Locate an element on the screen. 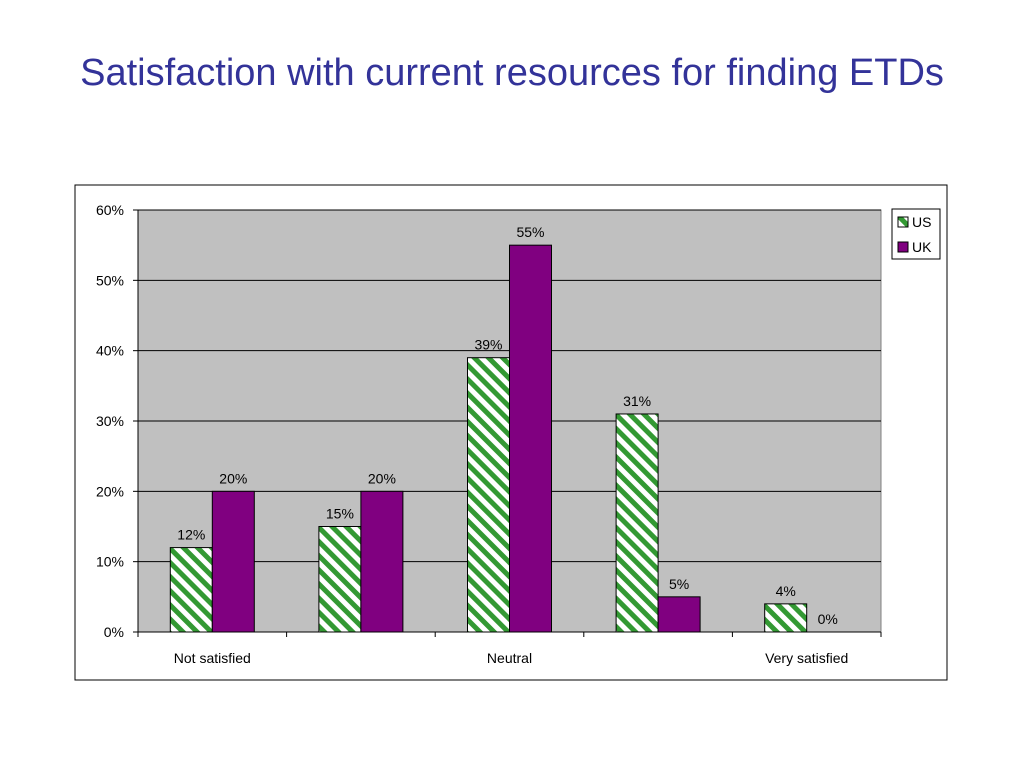  data-label-us: 15% is located at coordinates (340, 514).